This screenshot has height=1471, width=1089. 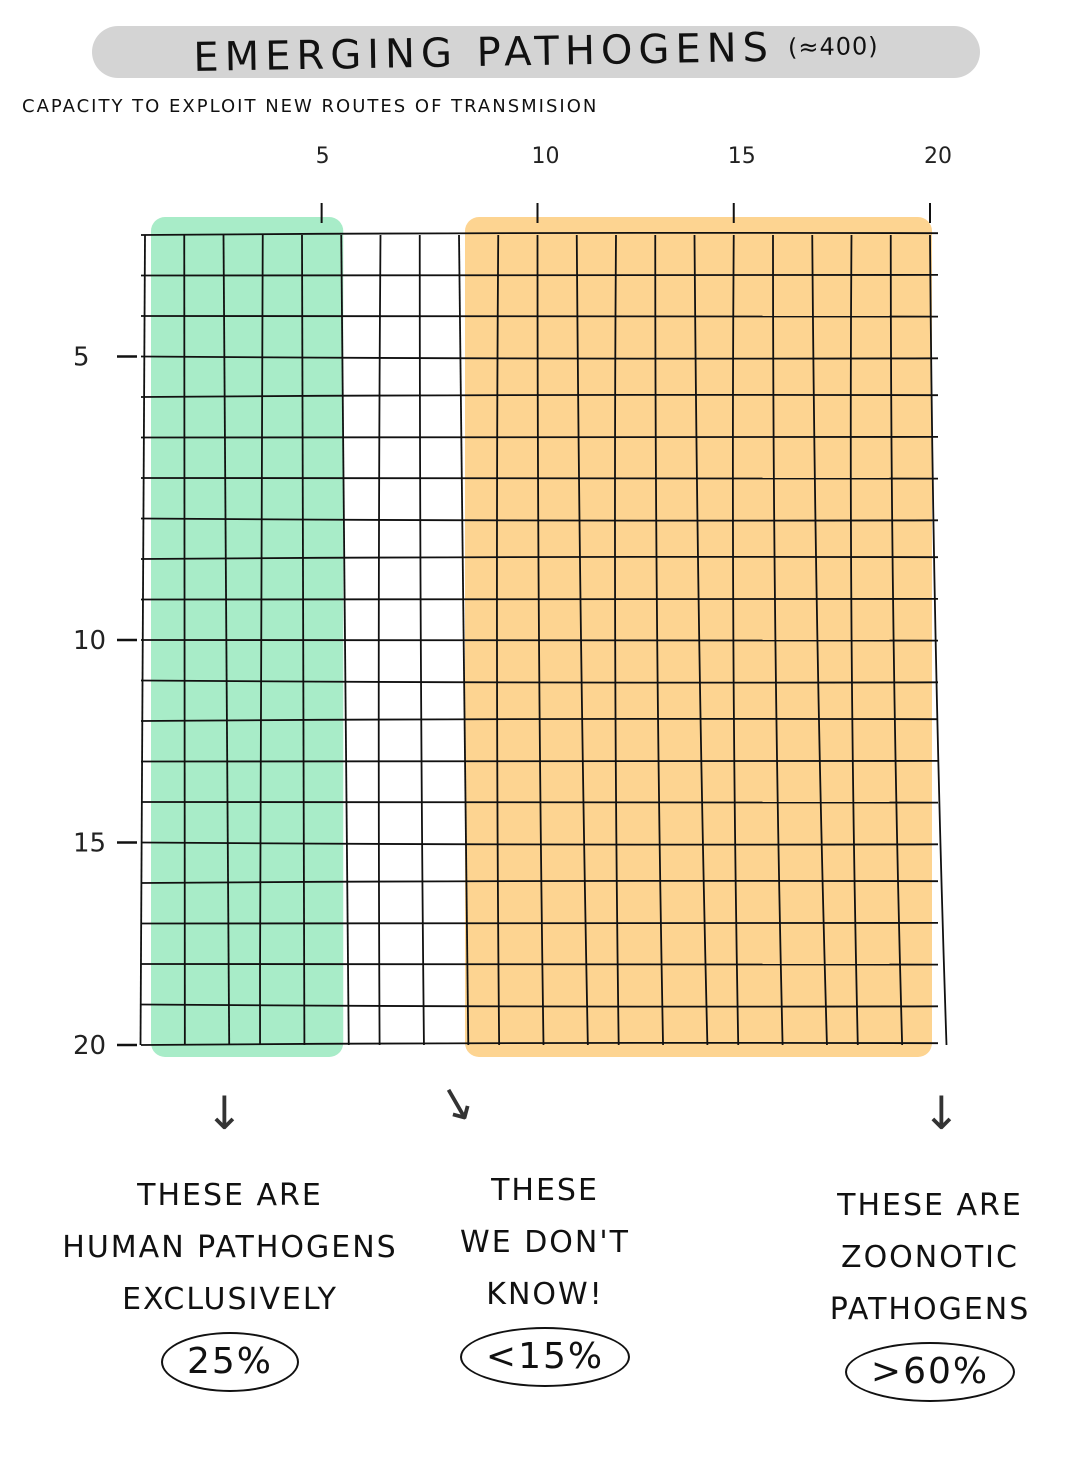 I want to click on caption-zoonotic: THESE ARE ZOONOTIC PATHOGENS >60%, so click(x=930, y=1291).